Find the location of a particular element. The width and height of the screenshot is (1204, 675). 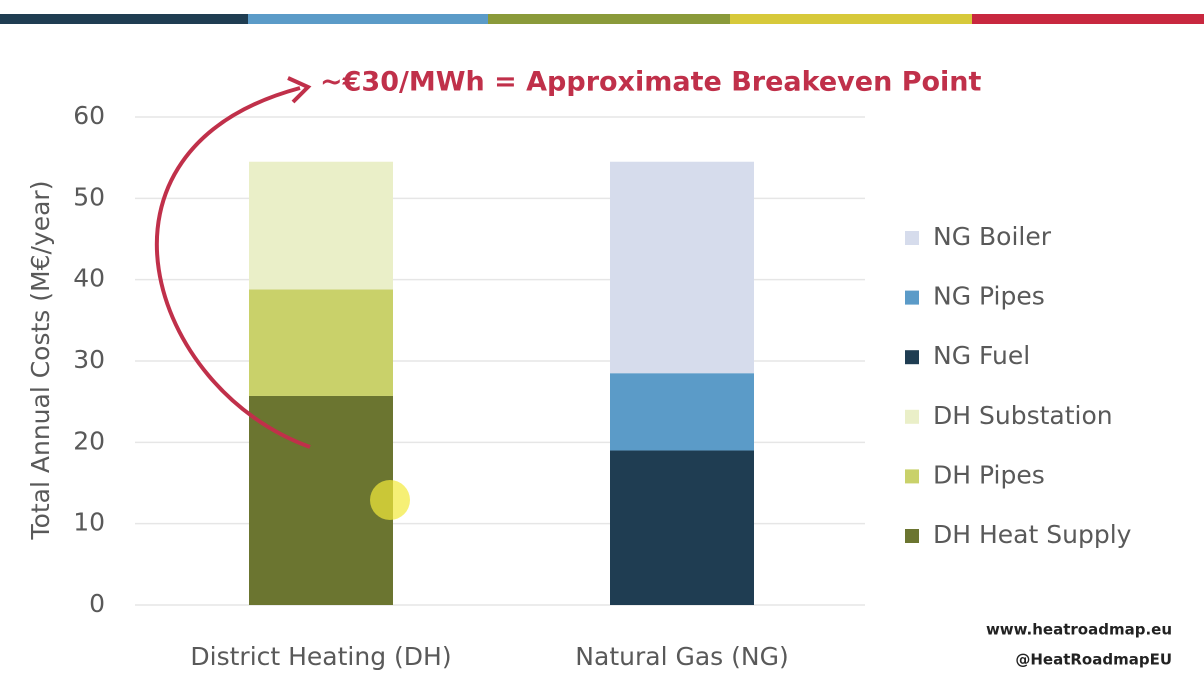

y-tick-label: 60 is located at coordinates (89, 115).